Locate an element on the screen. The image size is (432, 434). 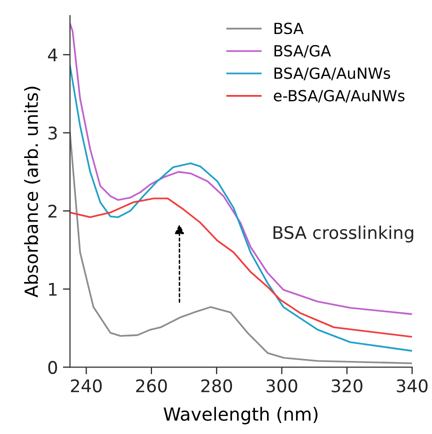
y-tick-label: 2 is located at coordinates (52, 211).